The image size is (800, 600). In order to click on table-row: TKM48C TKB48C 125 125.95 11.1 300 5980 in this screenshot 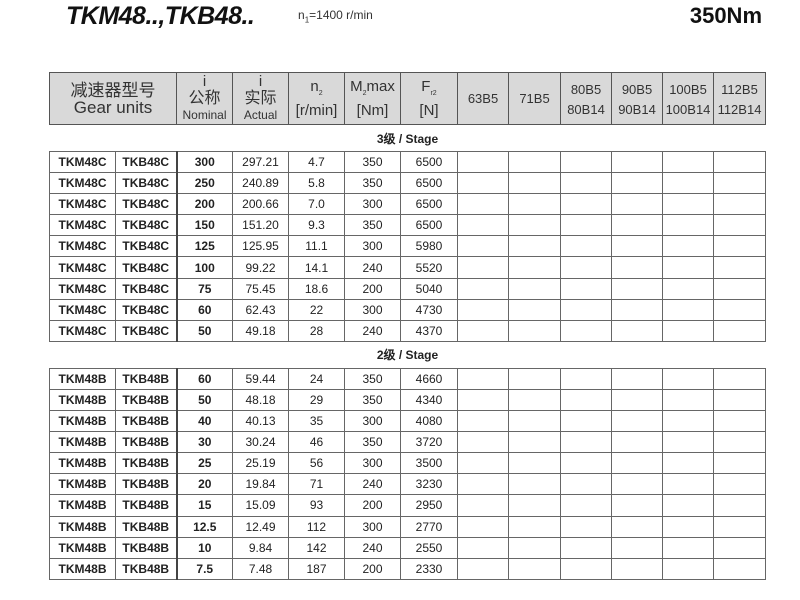, I will do `click(407, 246)`.